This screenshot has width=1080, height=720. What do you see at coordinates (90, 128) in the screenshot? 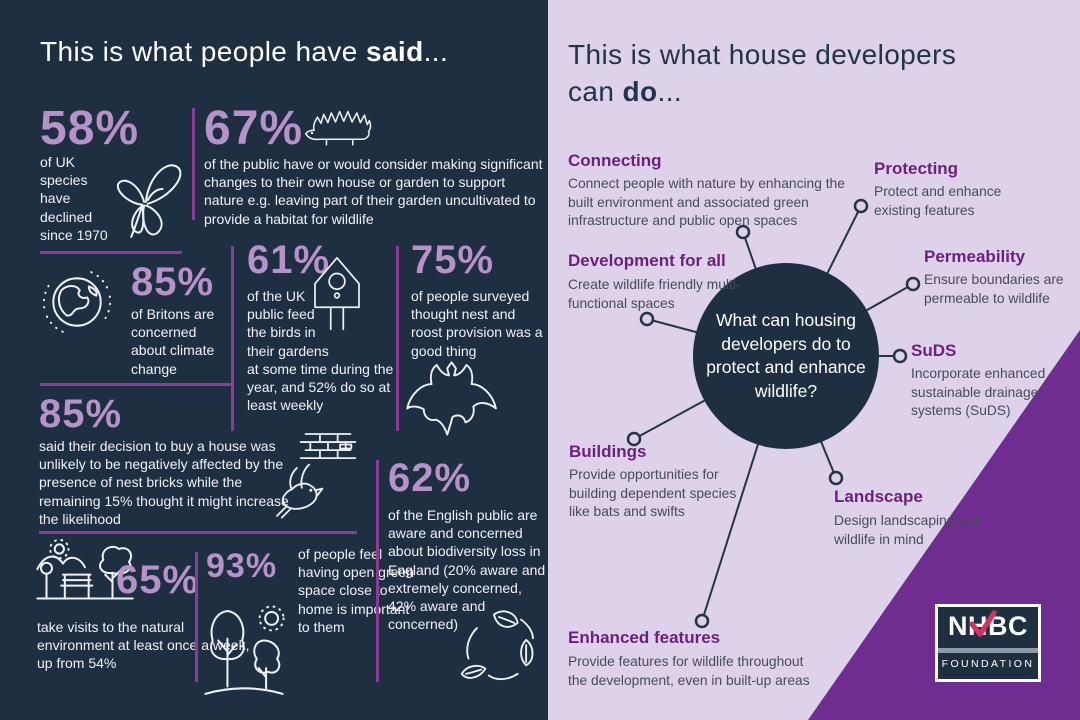
I see `stat-value-species-declined: 58%` at bounding box center [90, 128].